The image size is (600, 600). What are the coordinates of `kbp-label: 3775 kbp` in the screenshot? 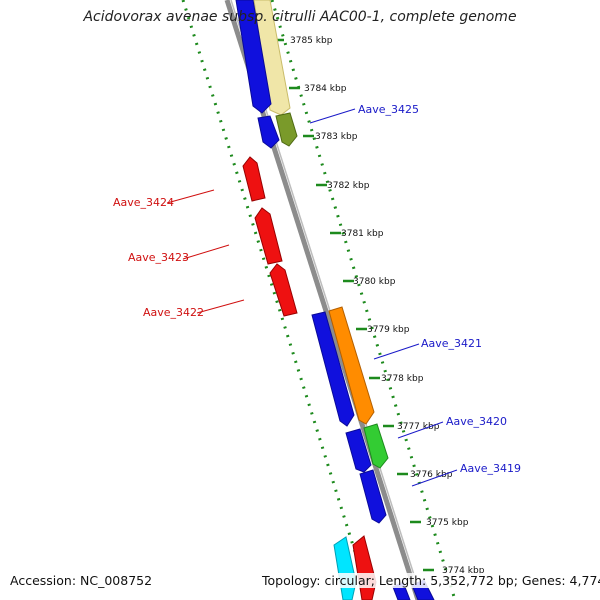 It's located at (447, 523).